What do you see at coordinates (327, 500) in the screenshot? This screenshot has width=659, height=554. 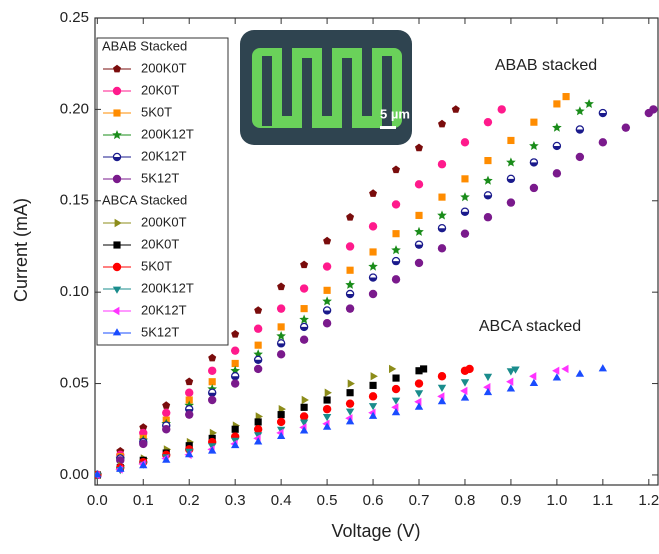 I see `x-tick-label: 0.5` at bounding box center [327, 500].